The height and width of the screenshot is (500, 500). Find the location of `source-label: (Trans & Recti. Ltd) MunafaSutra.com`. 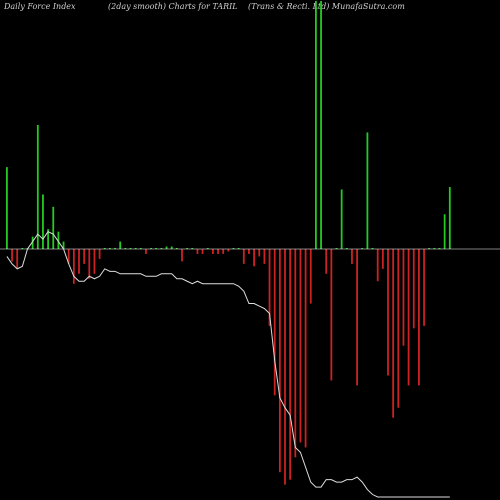

source-label: (Trans & Recti. Ltd) MunafaSutra.com is located at coordinates (326, 6).